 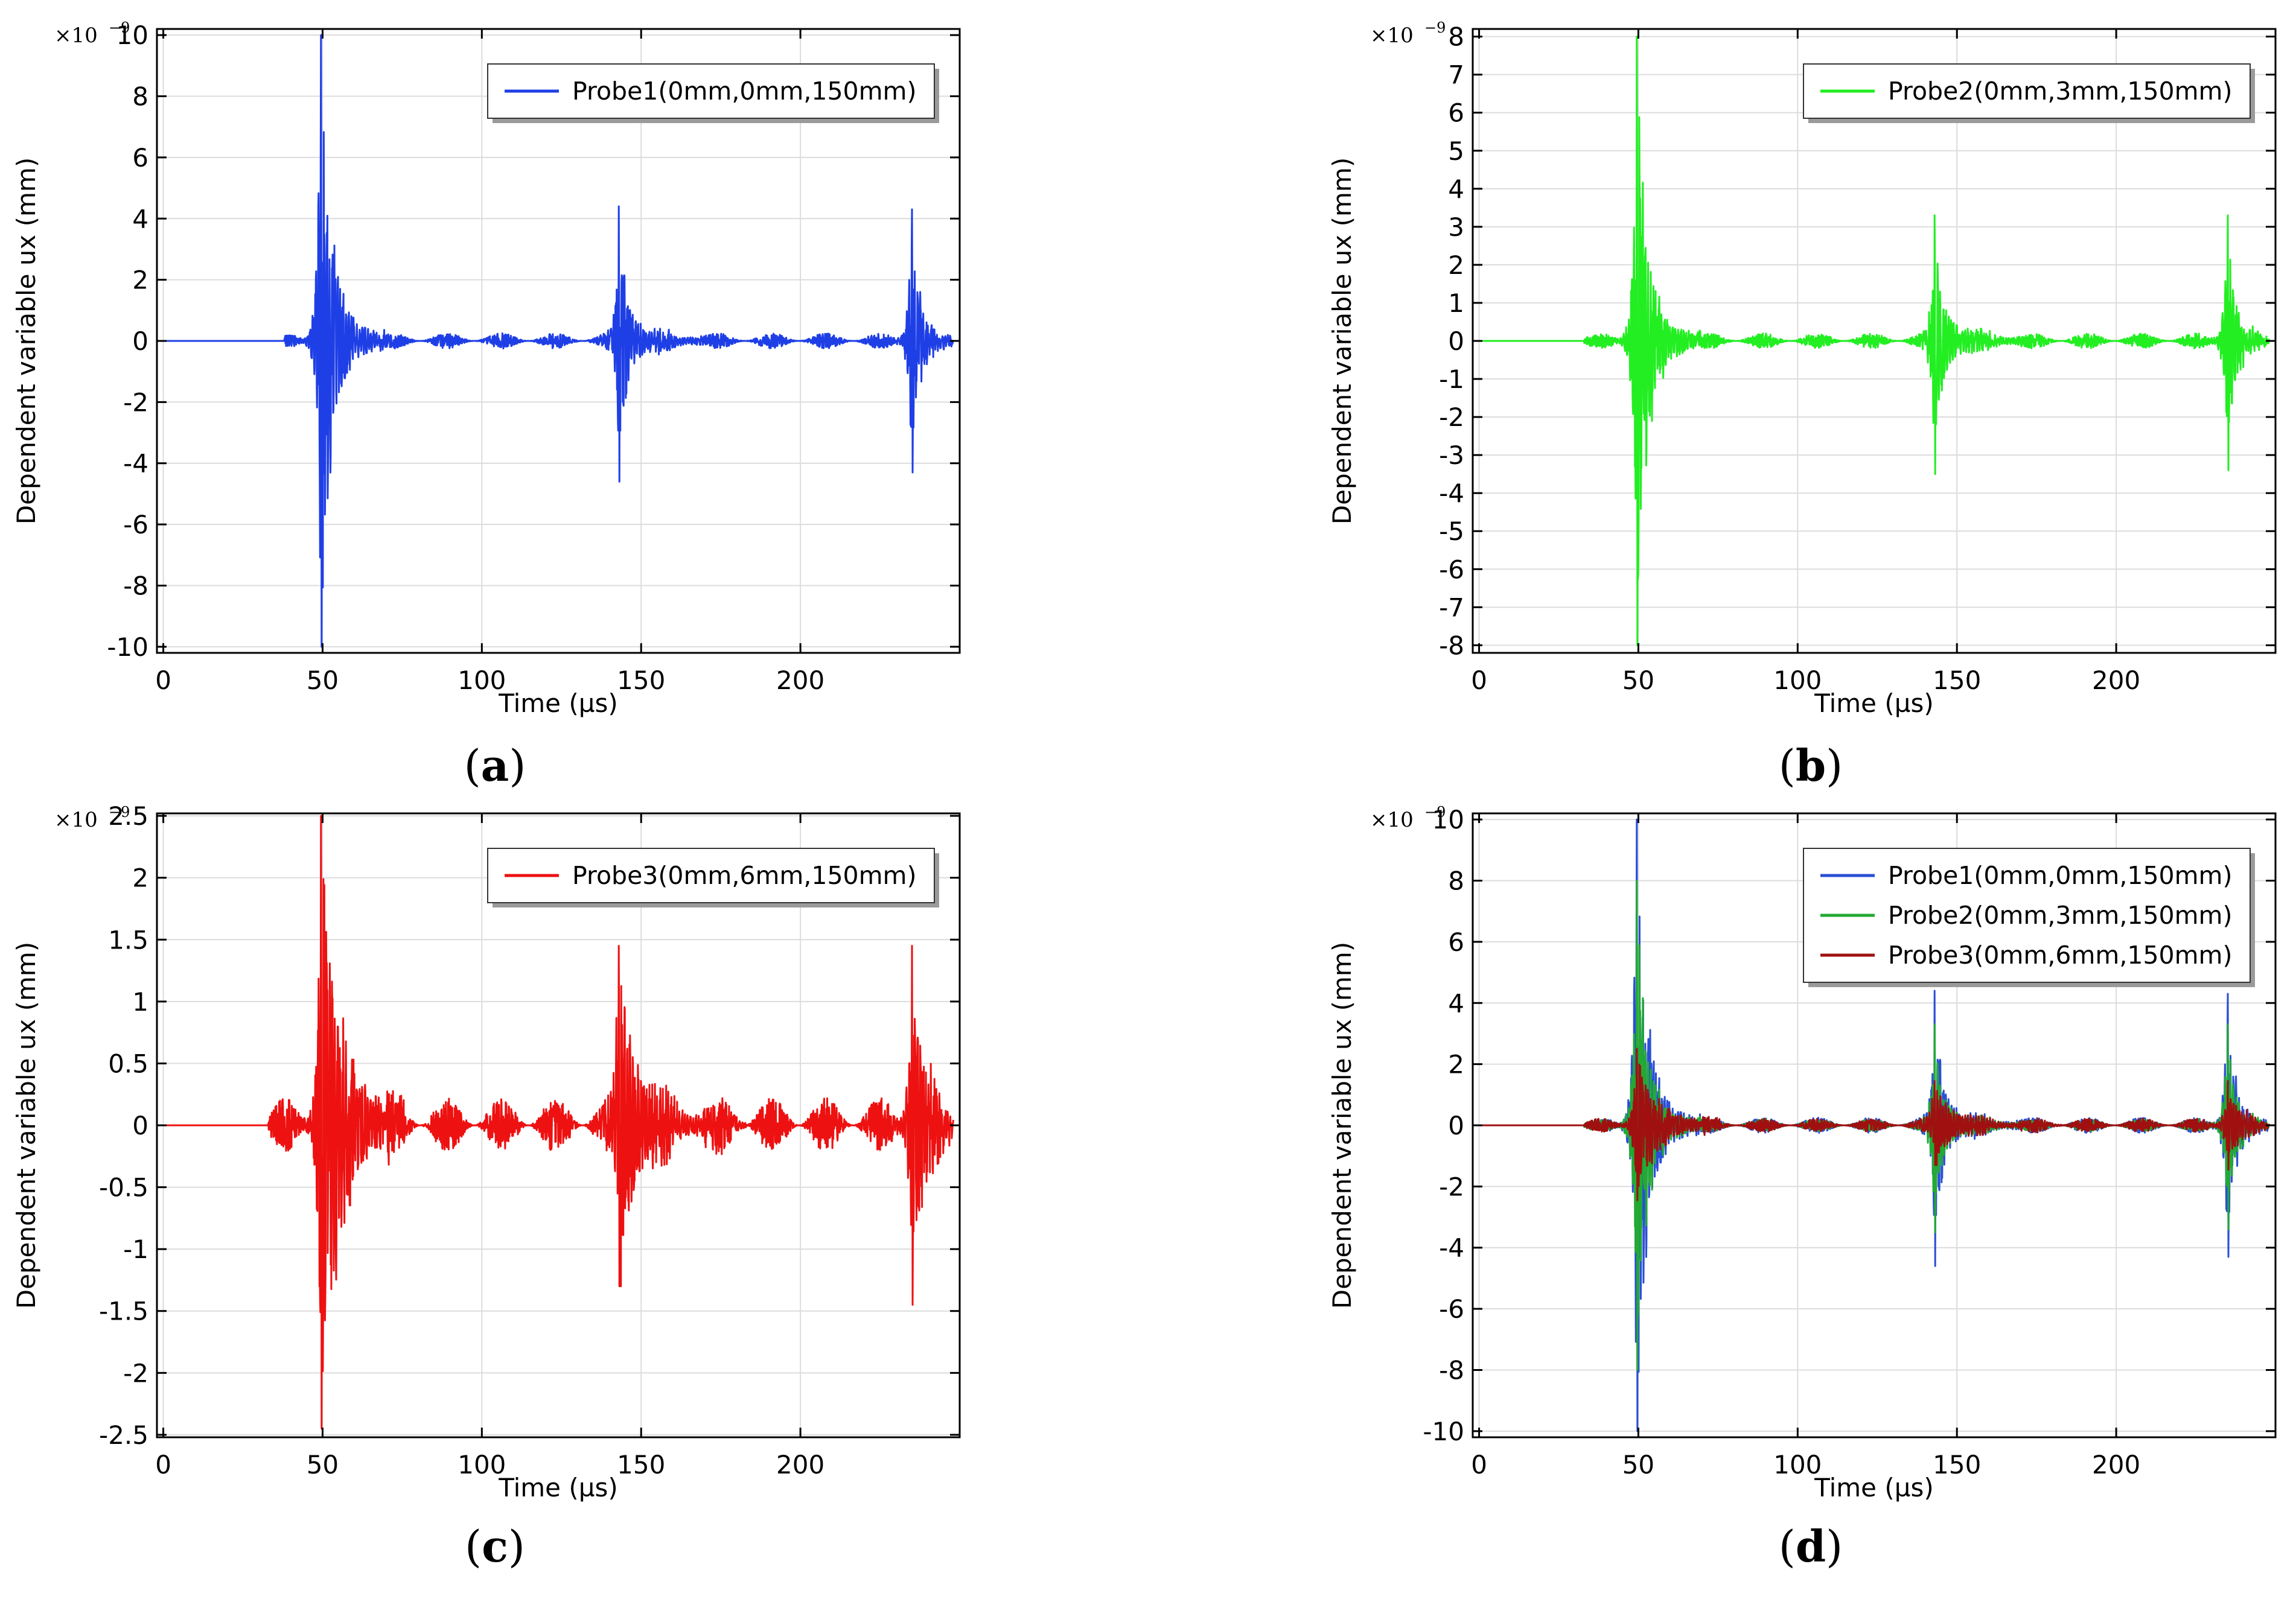 What do you see at coordinates (641, 1465) in the screenshot?
I see `chart-c-xtick-label-3: 150` at bounding box center [641, 1465].